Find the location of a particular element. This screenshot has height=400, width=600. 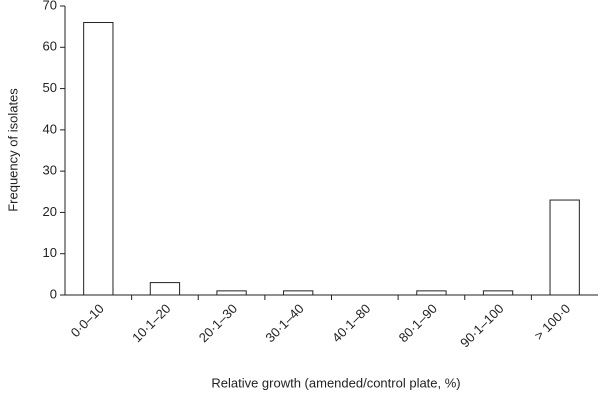

x-tick-label: 40·1–80 is located at coordinates (351, 323).